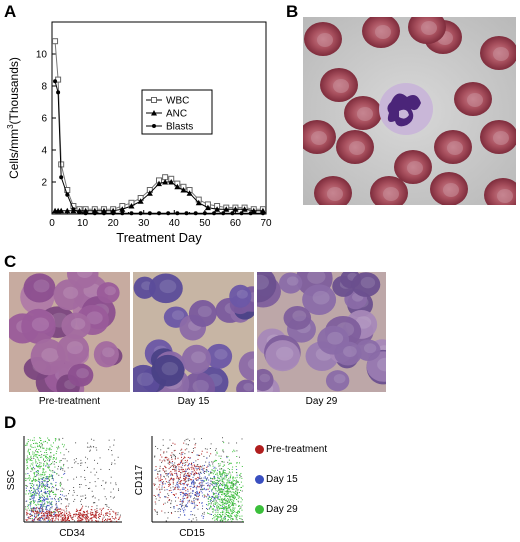  I want to click on x-tick-label: 60, so click(236, 223).